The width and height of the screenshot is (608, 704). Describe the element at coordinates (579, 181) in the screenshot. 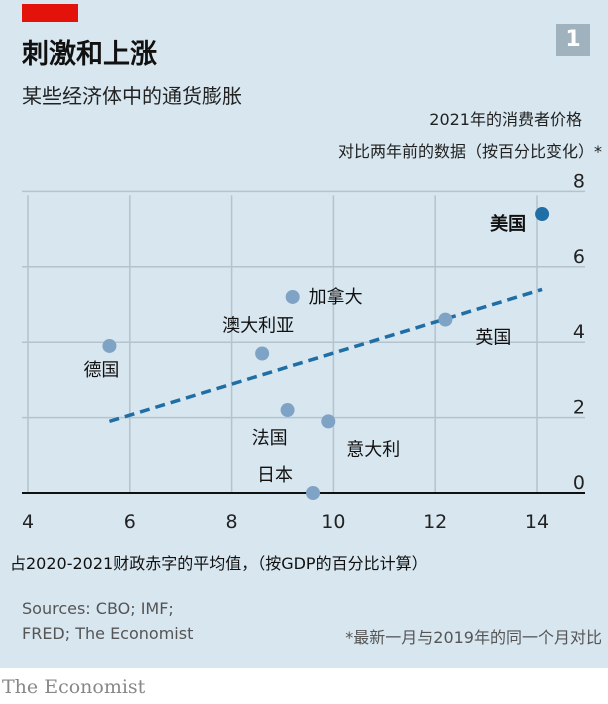

I see `y-tick-label: 8` at that location.